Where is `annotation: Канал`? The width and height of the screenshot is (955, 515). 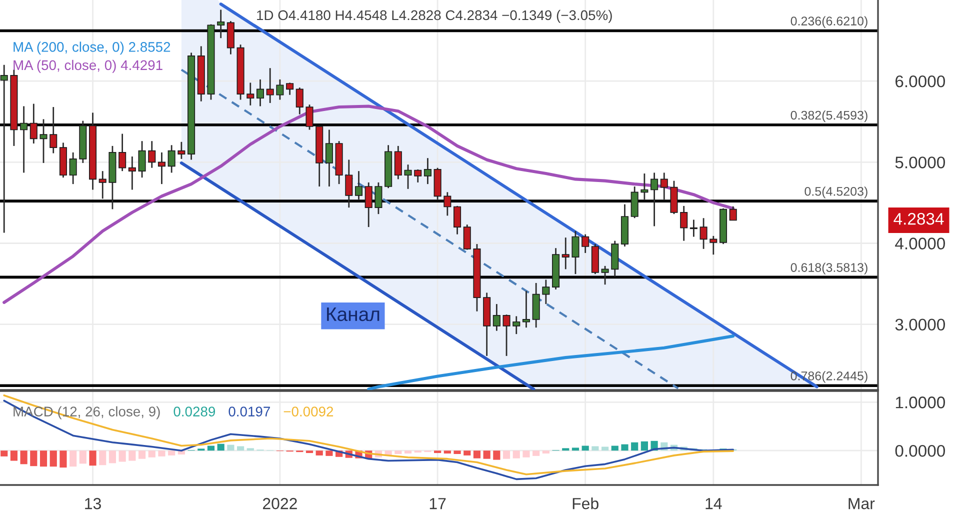
annotation: Канал is located at coordinates (353, 315).